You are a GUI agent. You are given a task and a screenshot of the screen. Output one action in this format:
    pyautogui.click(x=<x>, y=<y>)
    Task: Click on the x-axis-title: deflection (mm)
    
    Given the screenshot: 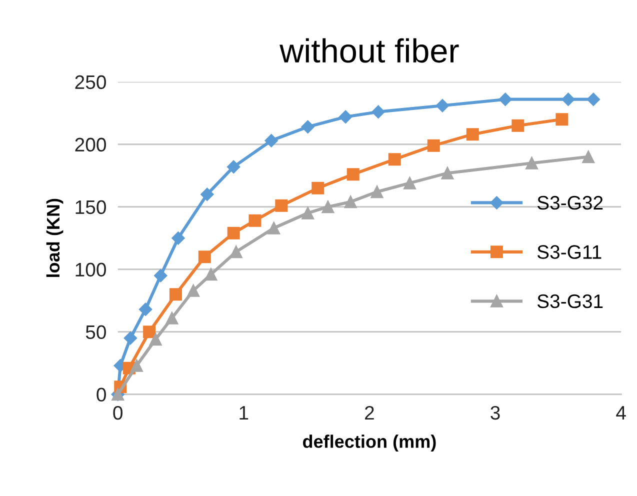 What is the action you would take?
    pyautogui.click(x=369, y=443)
    